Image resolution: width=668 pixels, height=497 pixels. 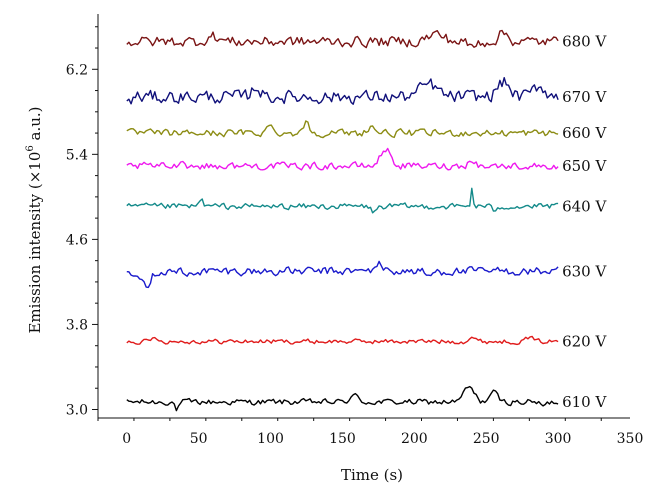 What do you see at coordinates (35, 125) in the screenshot?
I see `y-axis-title-tail: a.u.)` at bounding box center [35, 125].